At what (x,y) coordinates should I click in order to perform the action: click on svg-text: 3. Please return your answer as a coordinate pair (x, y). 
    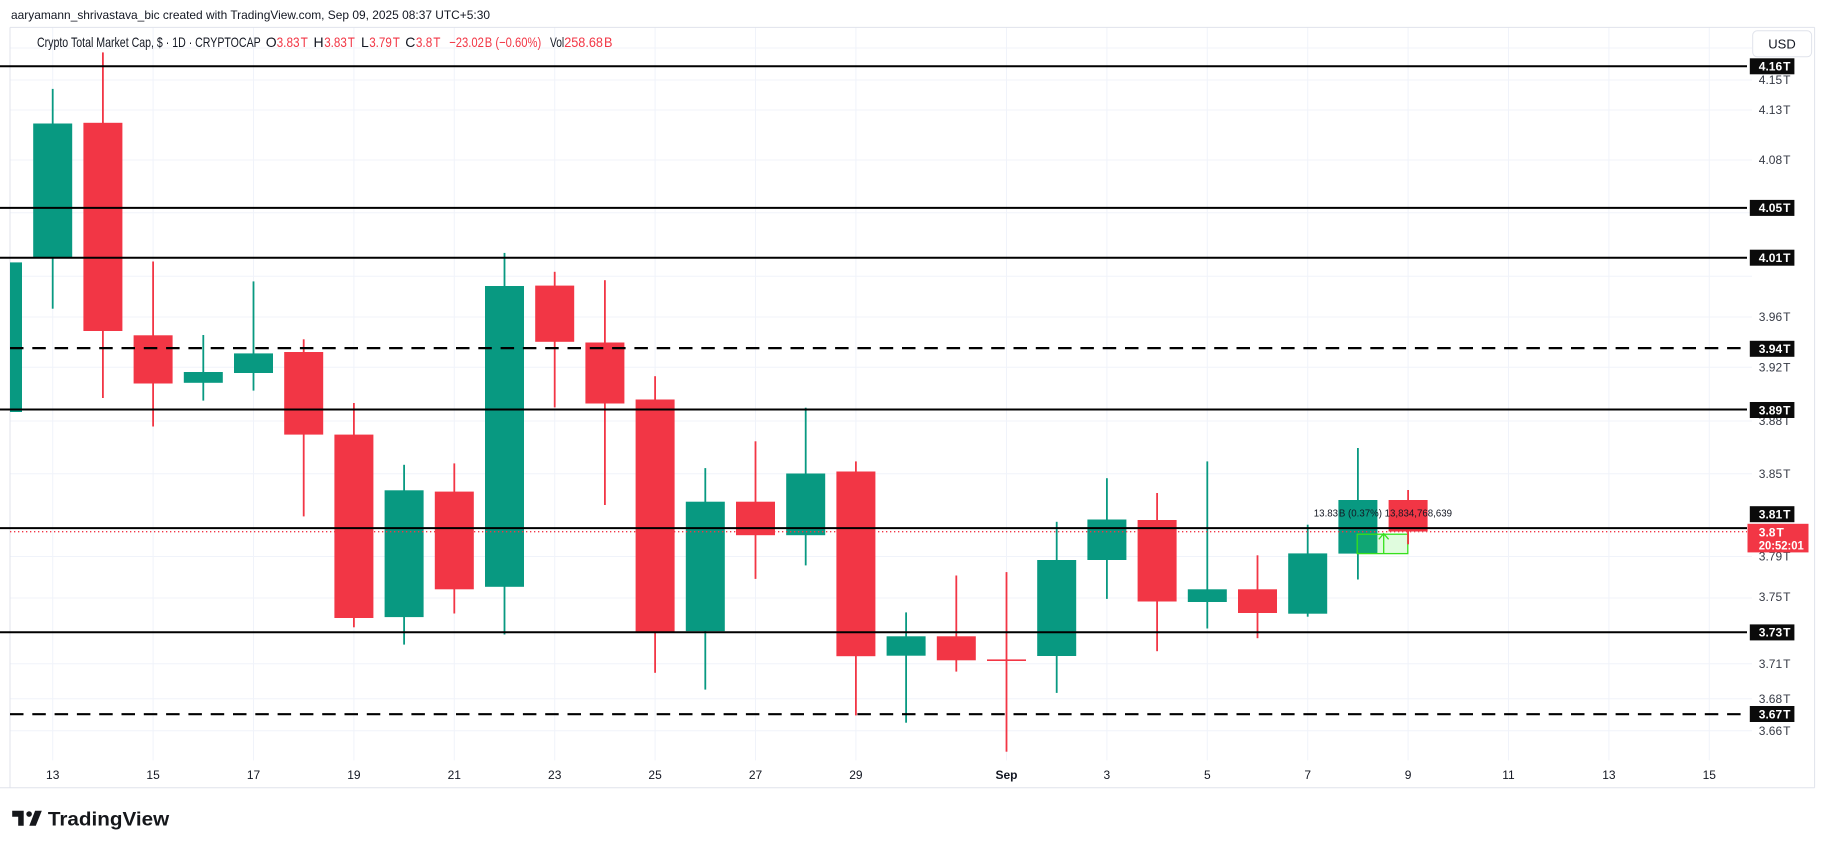
    Looking at the image, I should click on (1107, 775).